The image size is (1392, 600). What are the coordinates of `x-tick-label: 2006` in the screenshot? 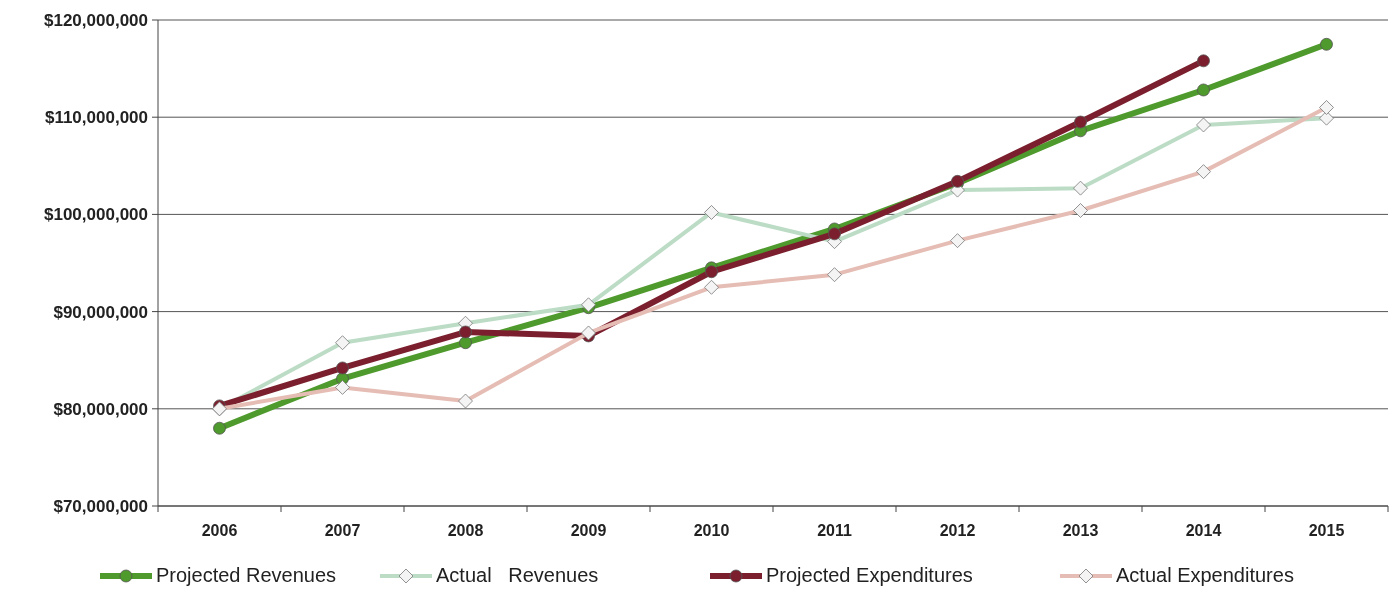 It's located at (219, 530).